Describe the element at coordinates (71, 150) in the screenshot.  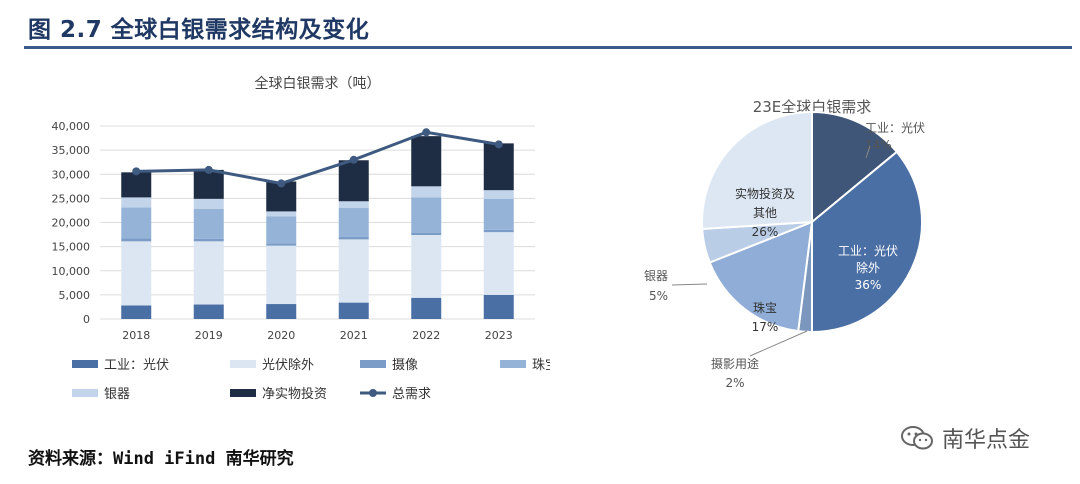
I see `y-tick-label: 35,000` at that location.